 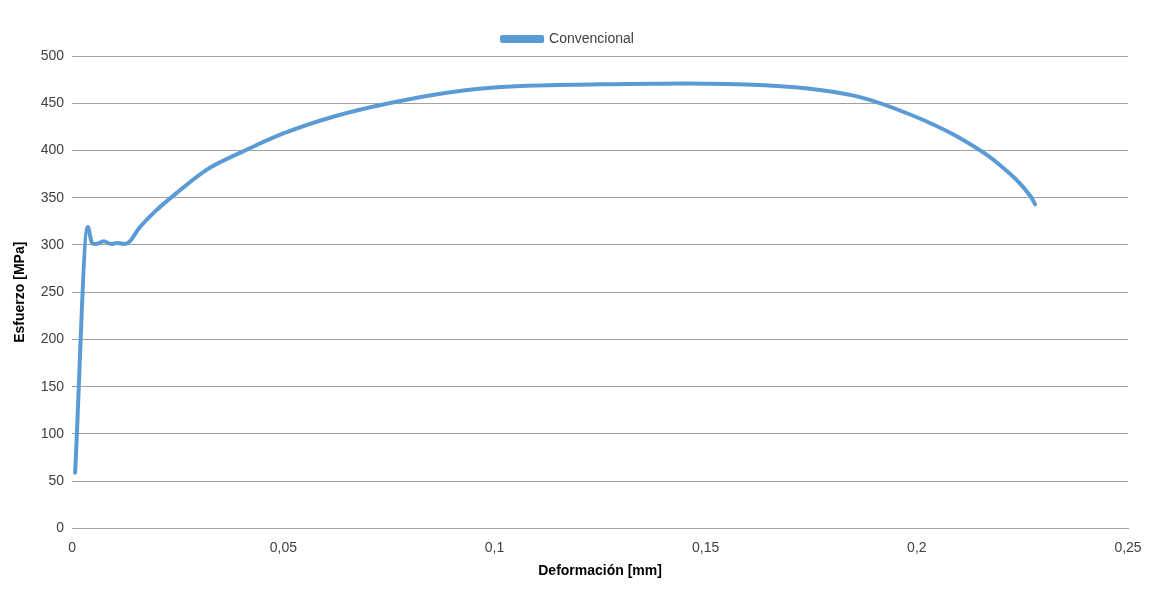 What do you see at coordinates (52, 196) in the screenshot?
I see `y-tick-label: 350` at bounding box center [52, 196].